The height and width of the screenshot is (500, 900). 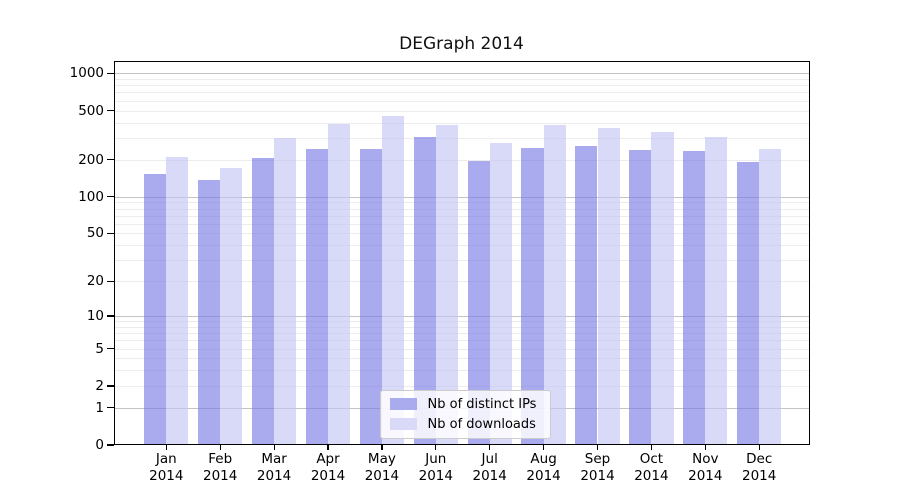 I want to click on y-tick-label: 1000, so click(x=86, y=73).